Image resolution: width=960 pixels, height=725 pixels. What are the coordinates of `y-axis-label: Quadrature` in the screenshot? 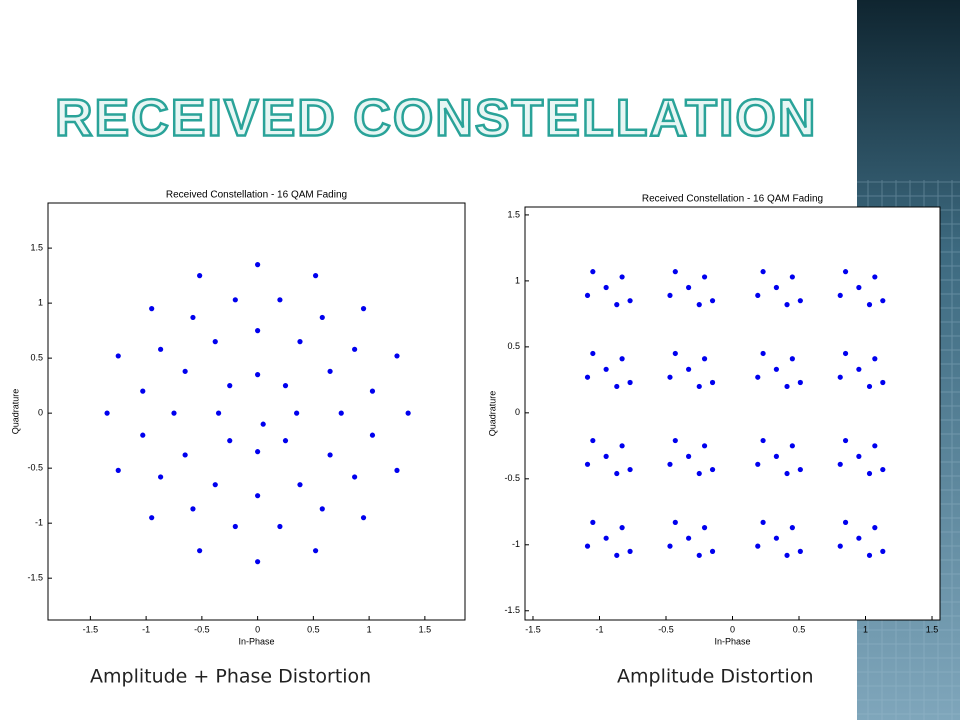 It's located at (15, 412).